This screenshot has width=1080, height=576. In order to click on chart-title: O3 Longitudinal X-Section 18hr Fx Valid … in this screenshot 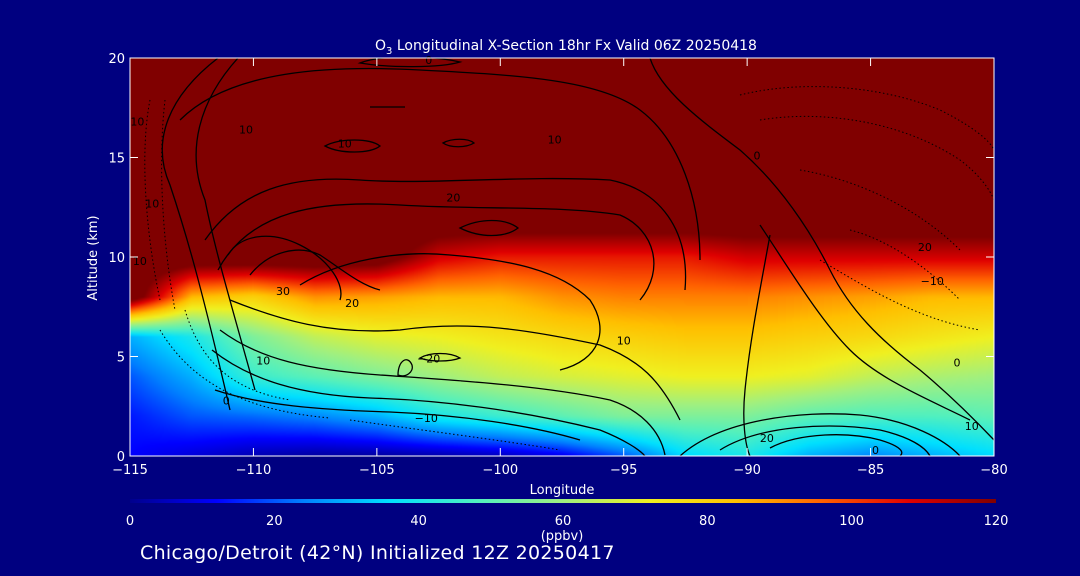, I will do `click(566, 47)`.